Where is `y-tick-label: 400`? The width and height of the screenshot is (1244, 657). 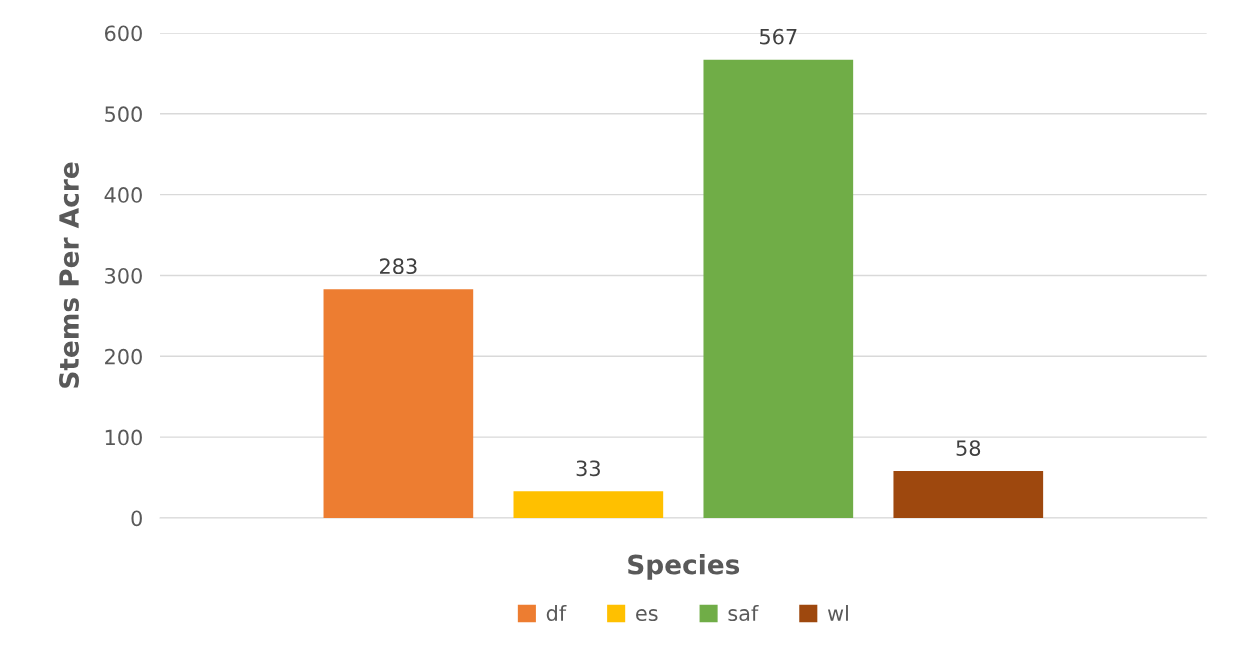 y-tick-label: 400 is located at coordinates (123, 195).